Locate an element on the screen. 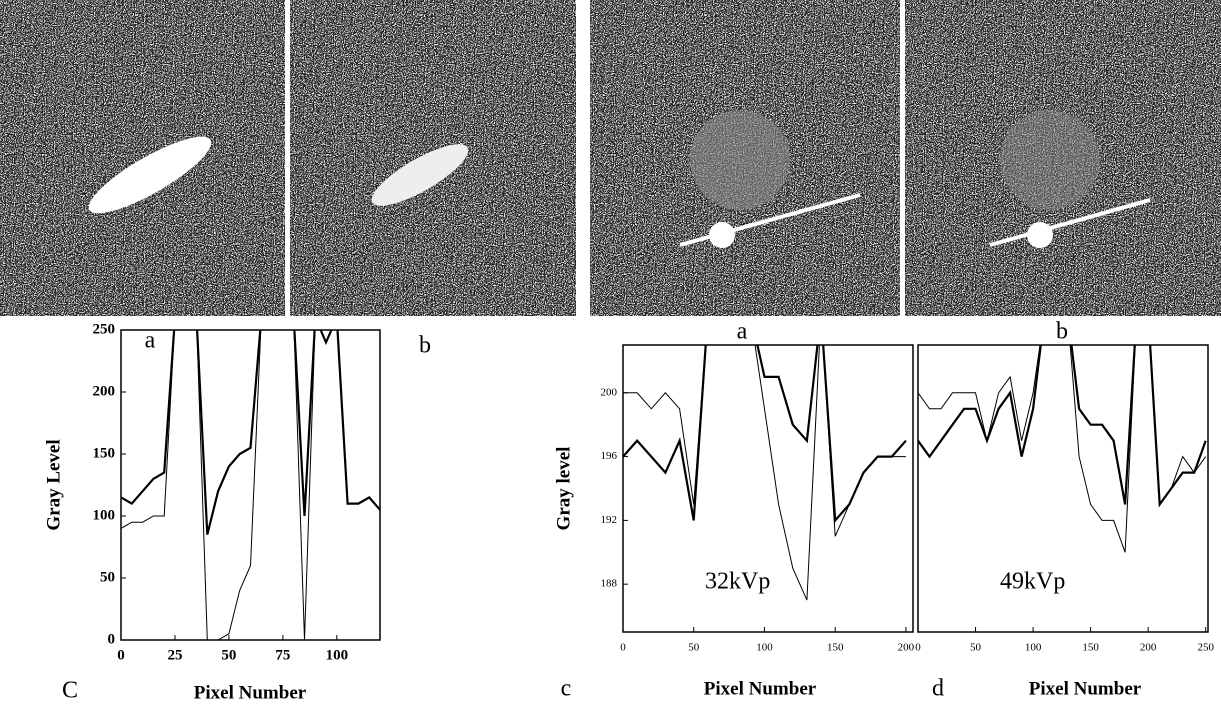 This screenshot has height=717, width=1221. y-tick-label: 250 is located at coordinates (104, 329).